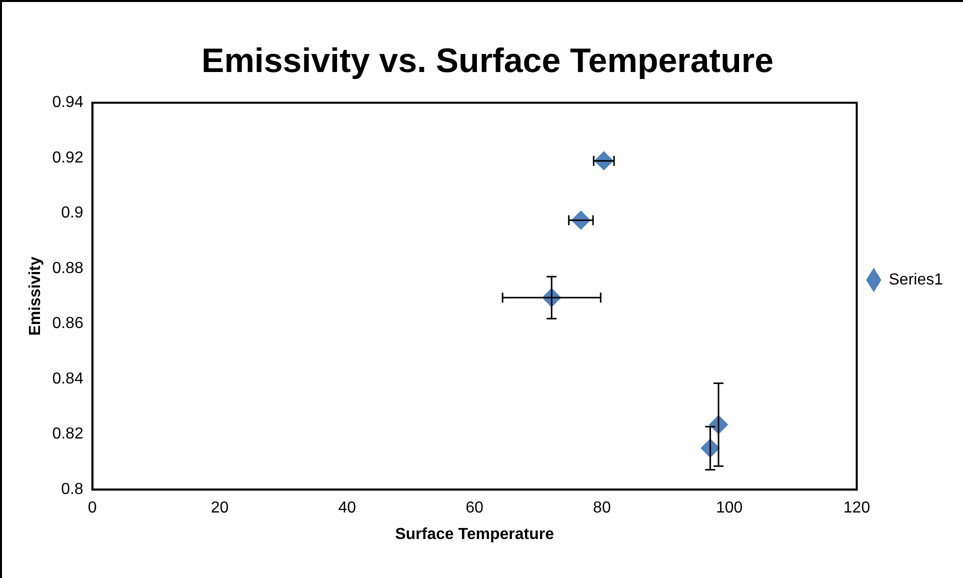  What do you see at coordinates (68, 103) in the screenshot?
I see `y-tick-label: 0.94` at bounding box center [68, 103].